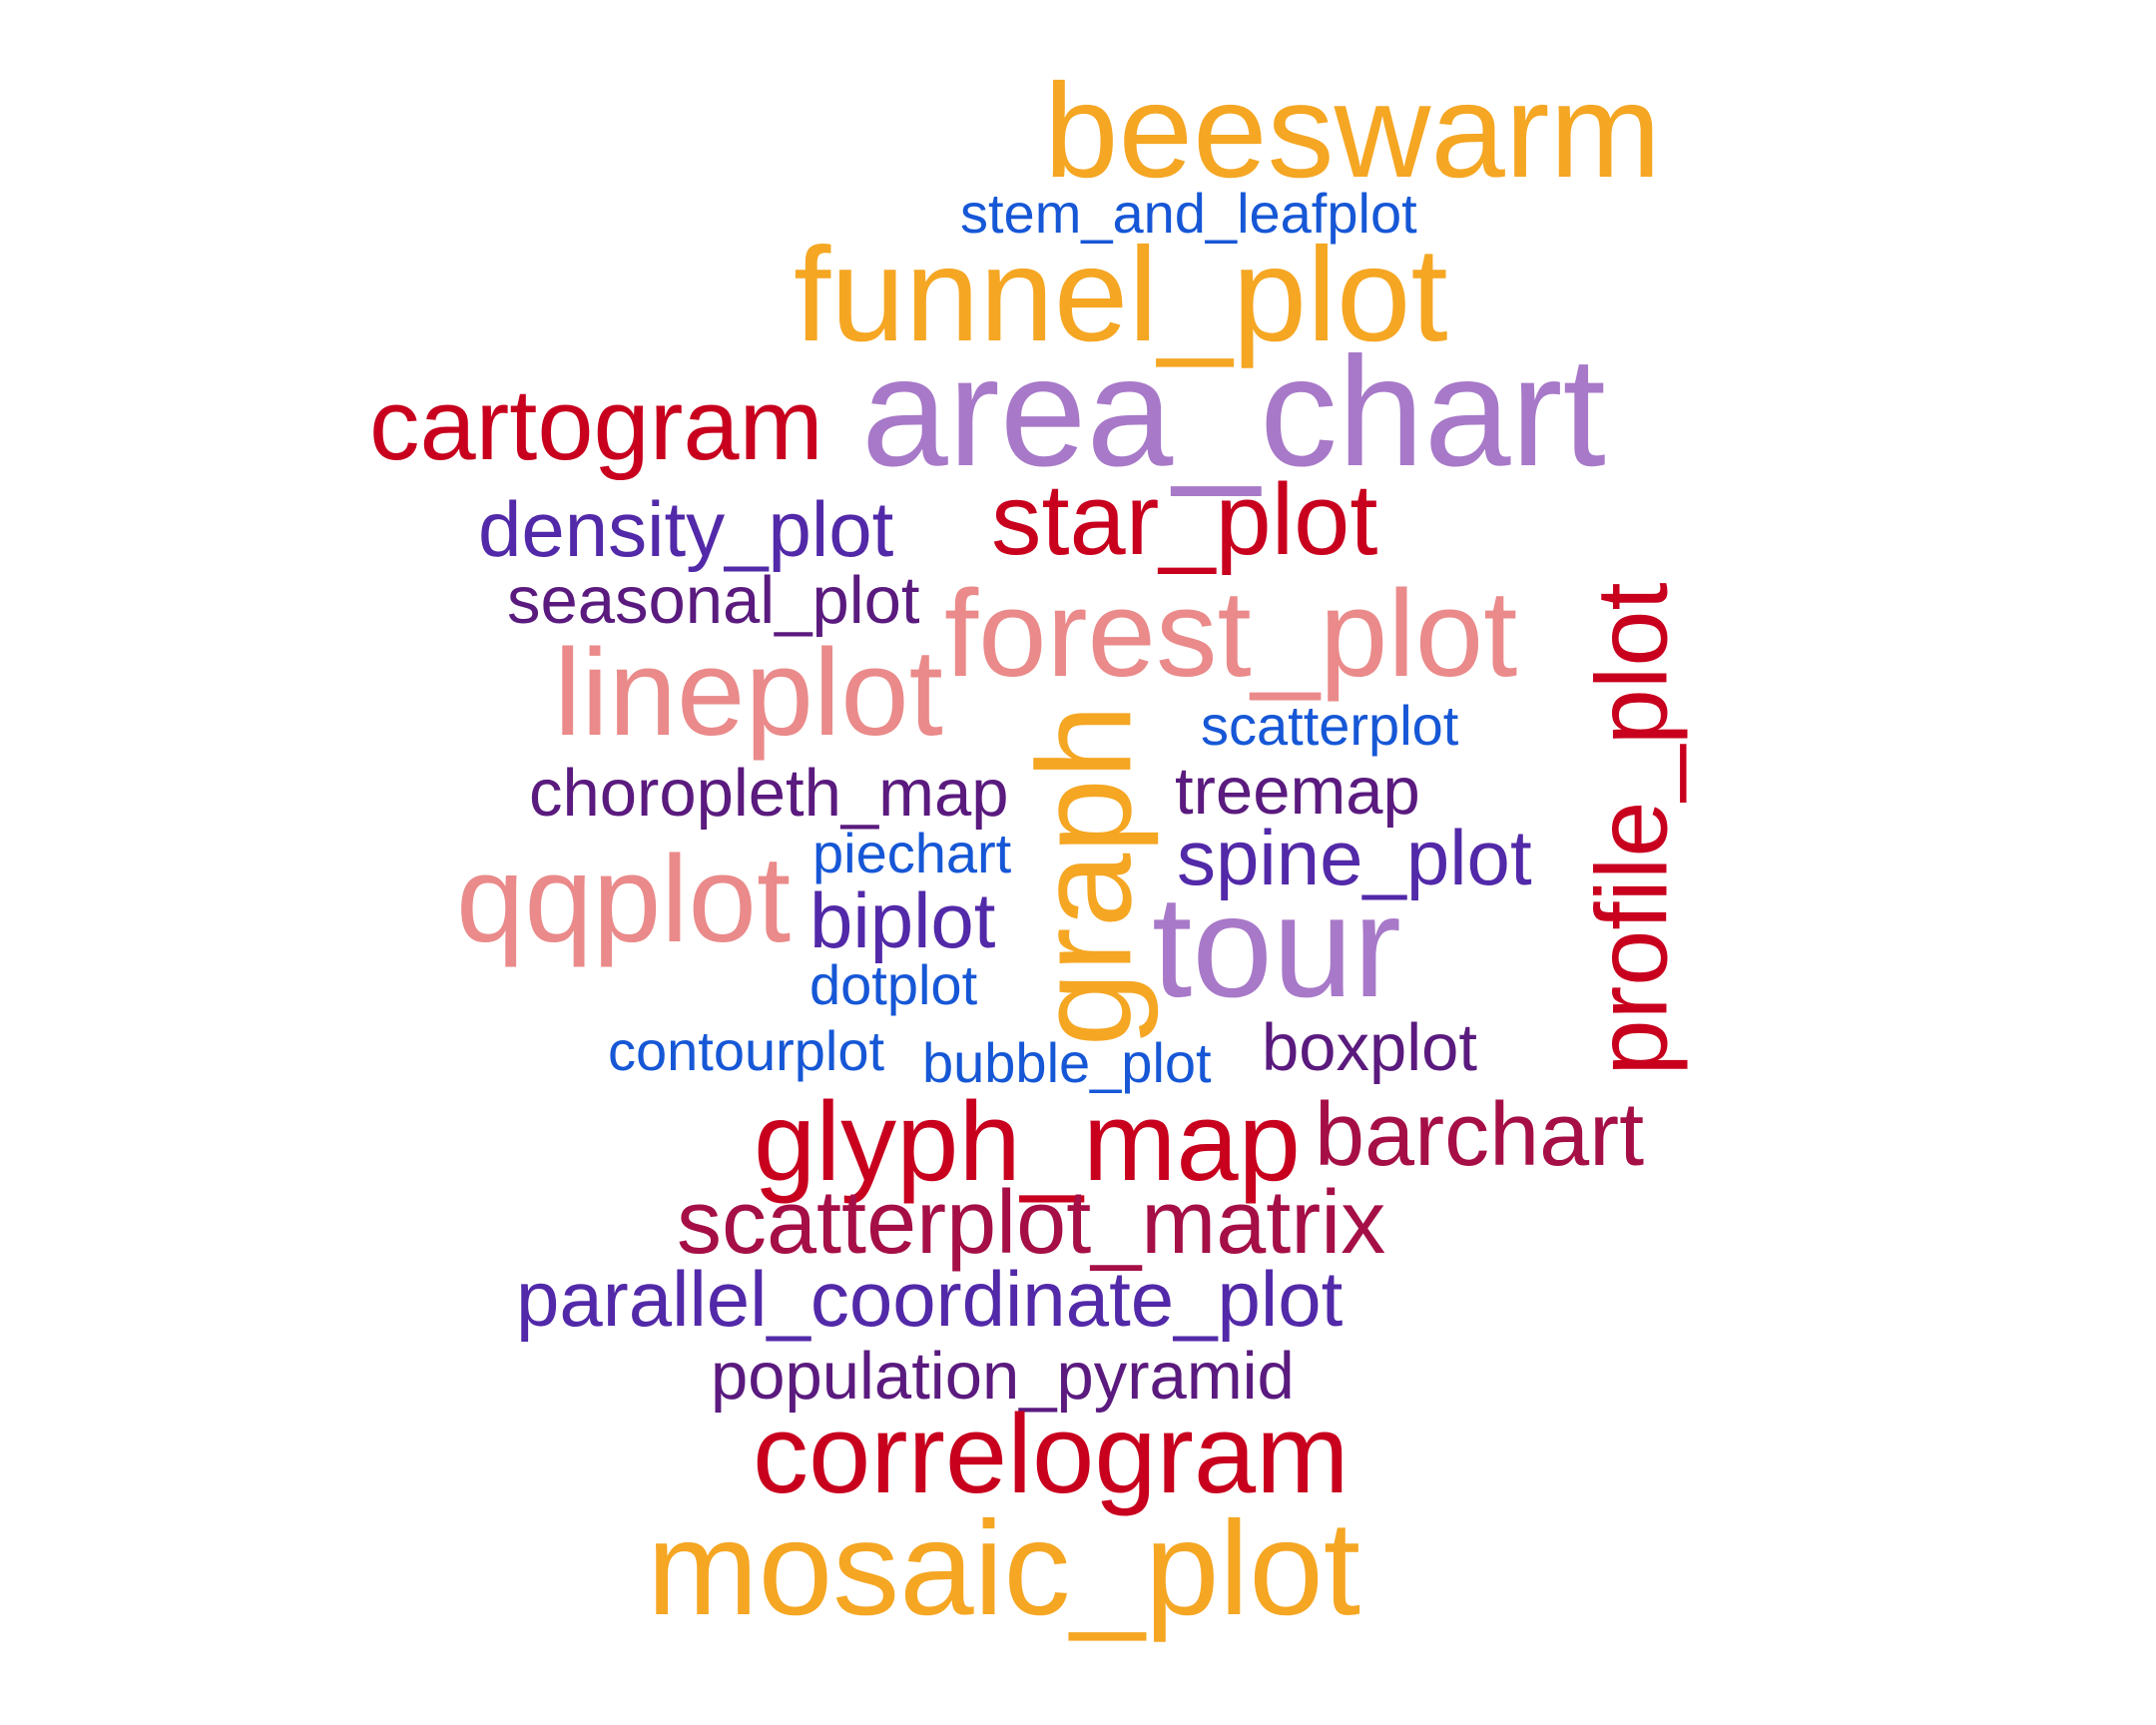  I want to click on word-graph: graph, so click(1084, 875).